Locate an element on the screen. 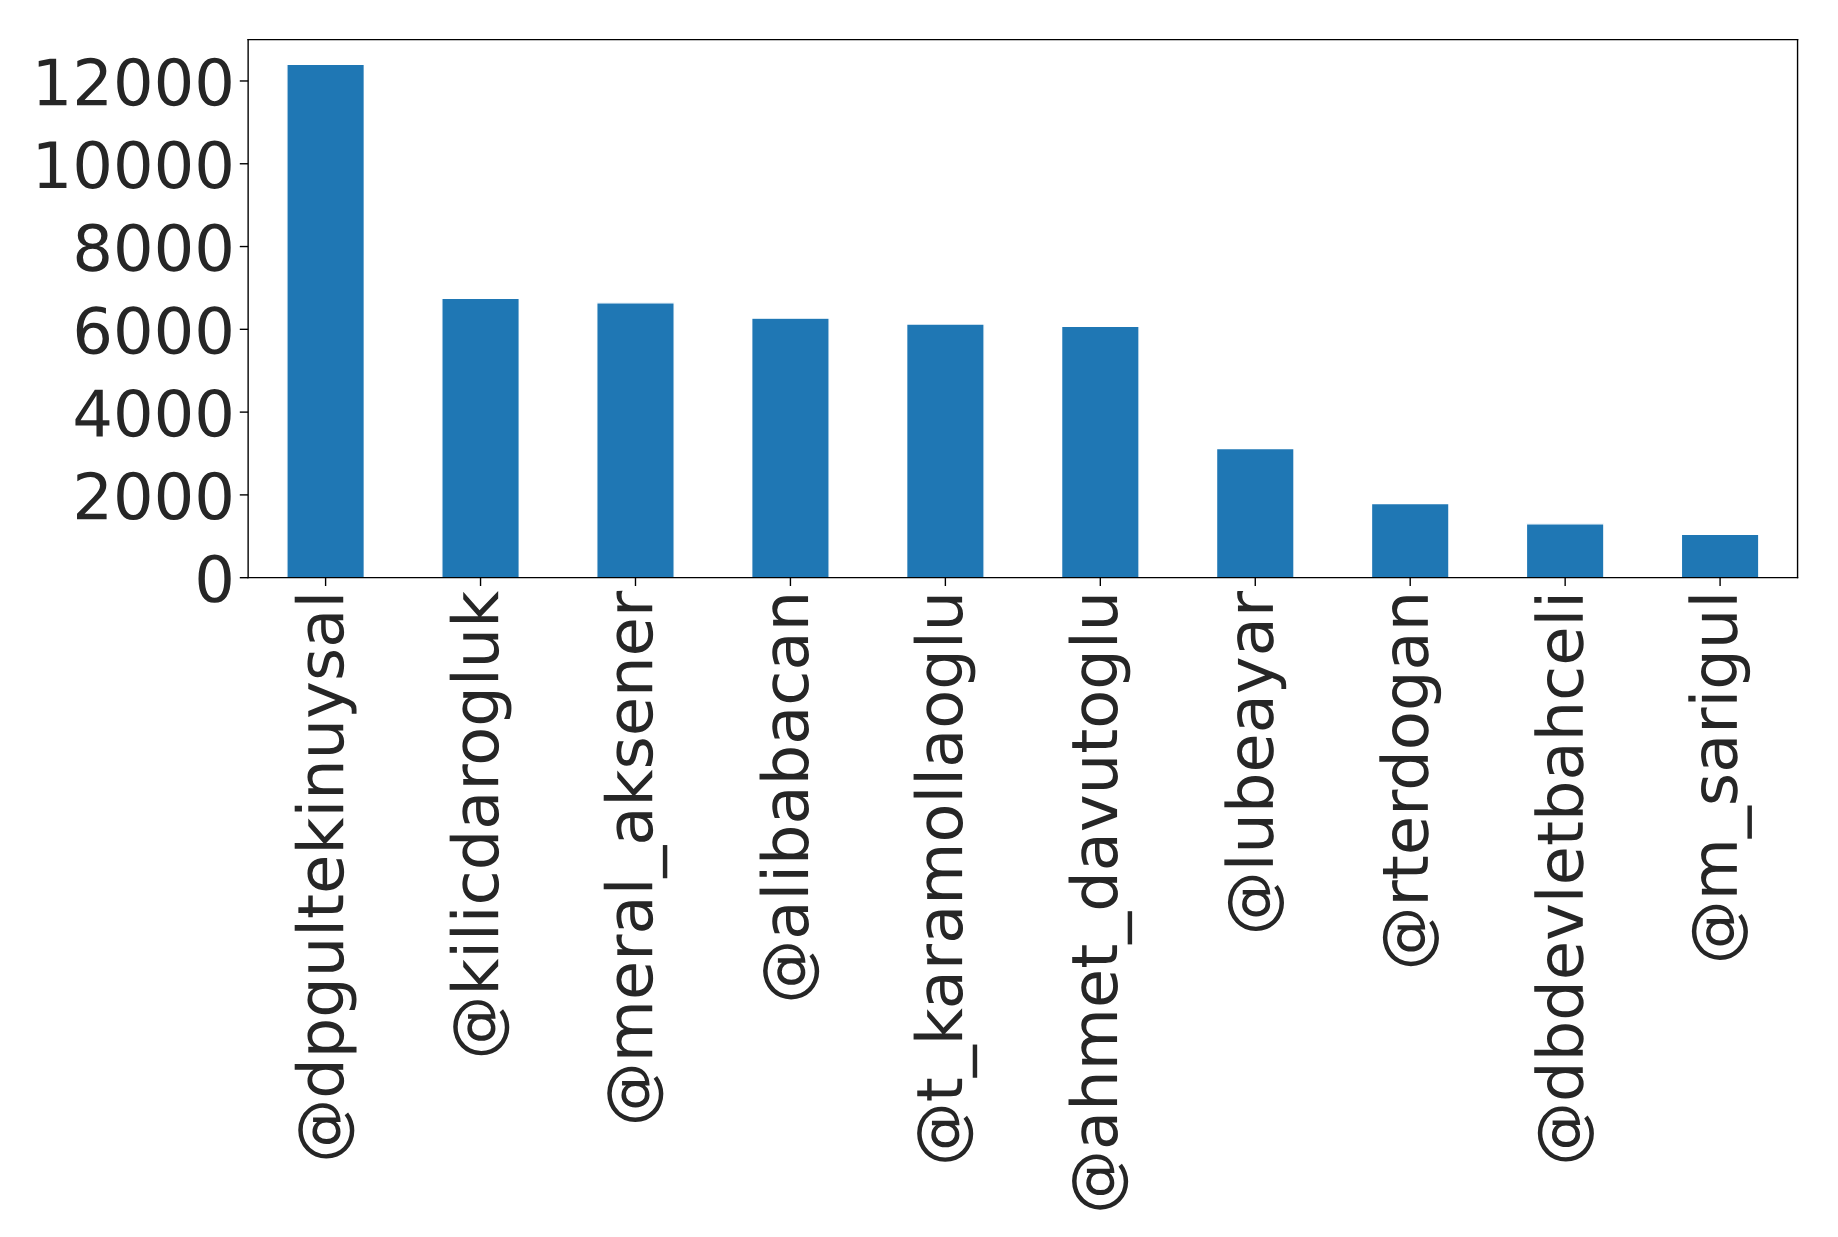  x-tick-label: @ahmet_davutoglu is located at coordinates (1100, 903).